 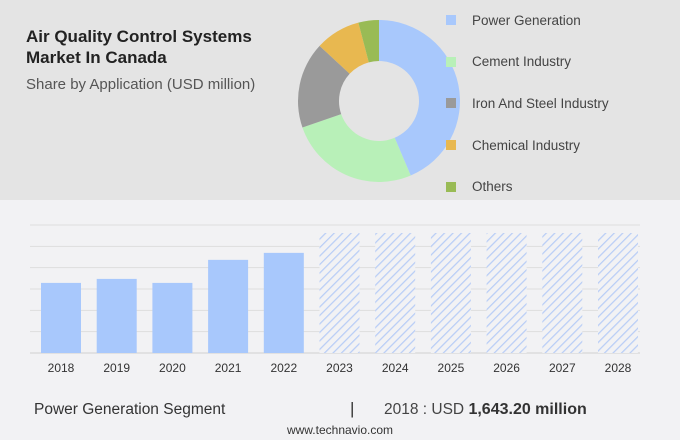 What do you see at coordinates (506, 293) in the screenshot?
I see `forecast-bar-2026` at bounding box center [506, 293].